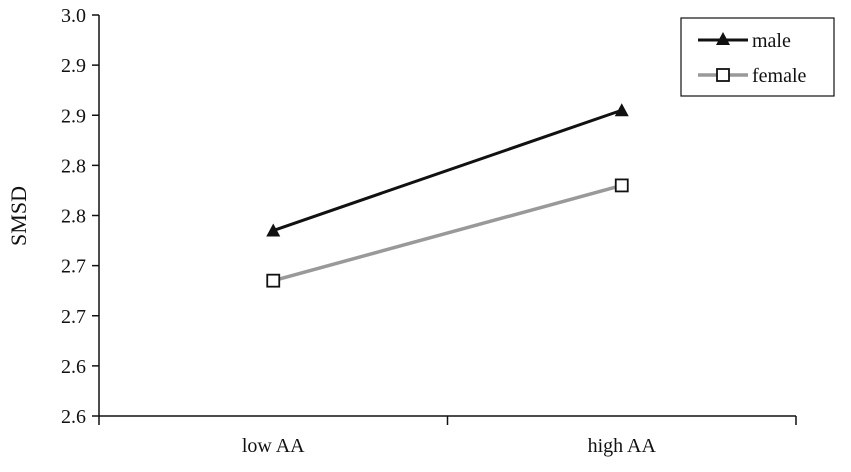 Image resolution: width=851 pixels, height=472 pixels. What do you see at coordinates (447, 233) in the screenshot?
I see `series-line-female` at bounding box center [447, 233].